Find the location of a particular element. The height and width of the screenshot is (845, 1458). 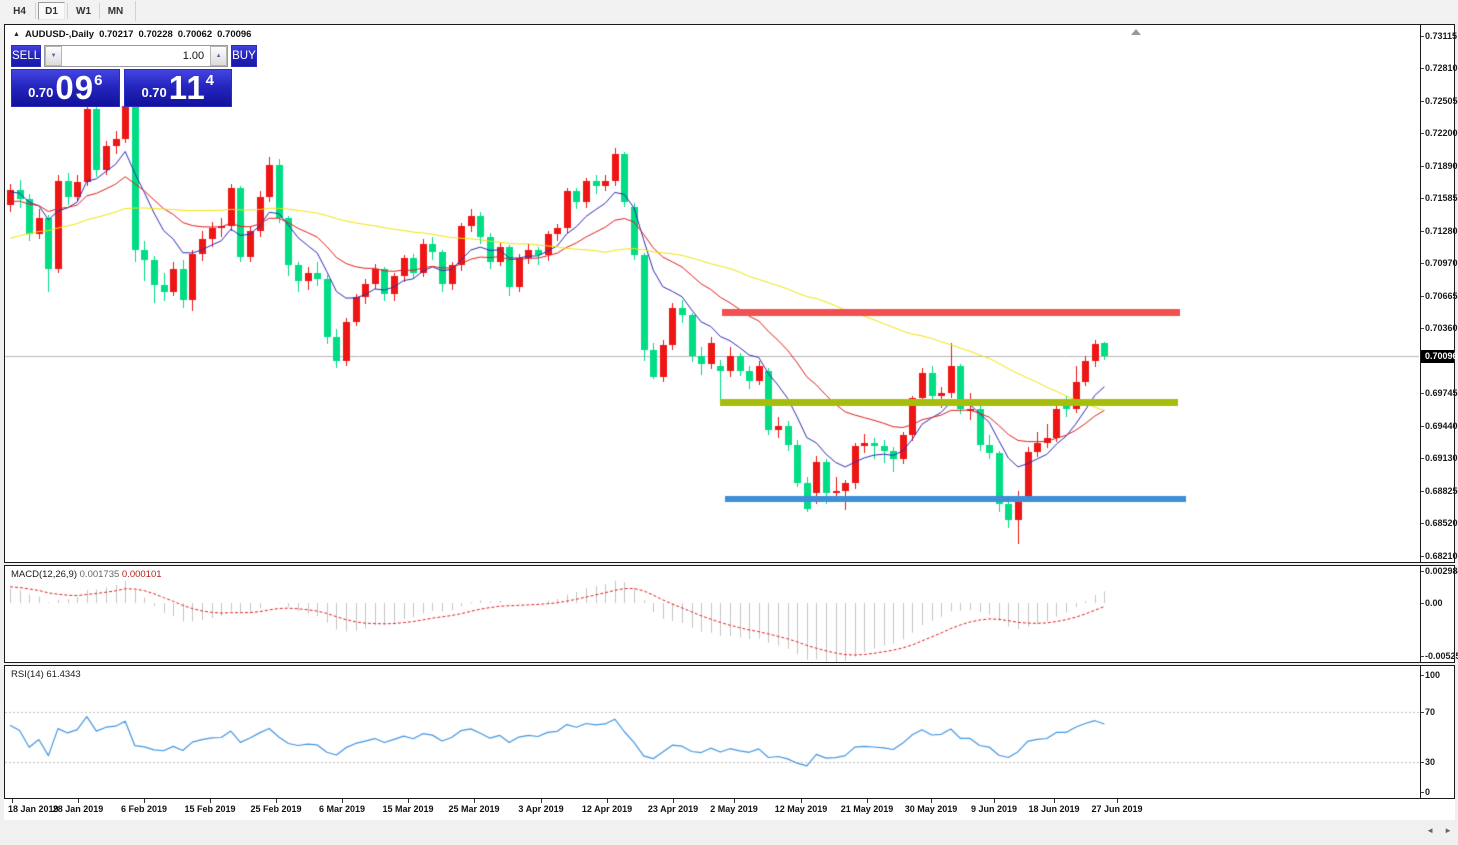

price-axis-label: 0.72200 is located at coordinates (1439, 132).